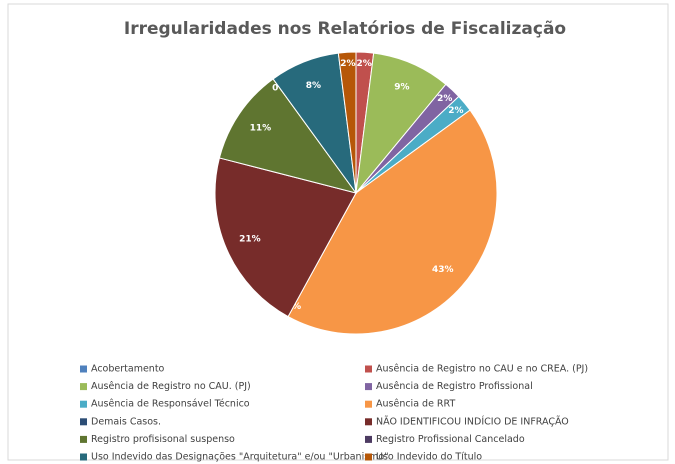  What do you see at coordinates (454, 386) in the screenshot?
I see `legend-label: Ausência de Registro Profissional` at bounding box center [454, 386].